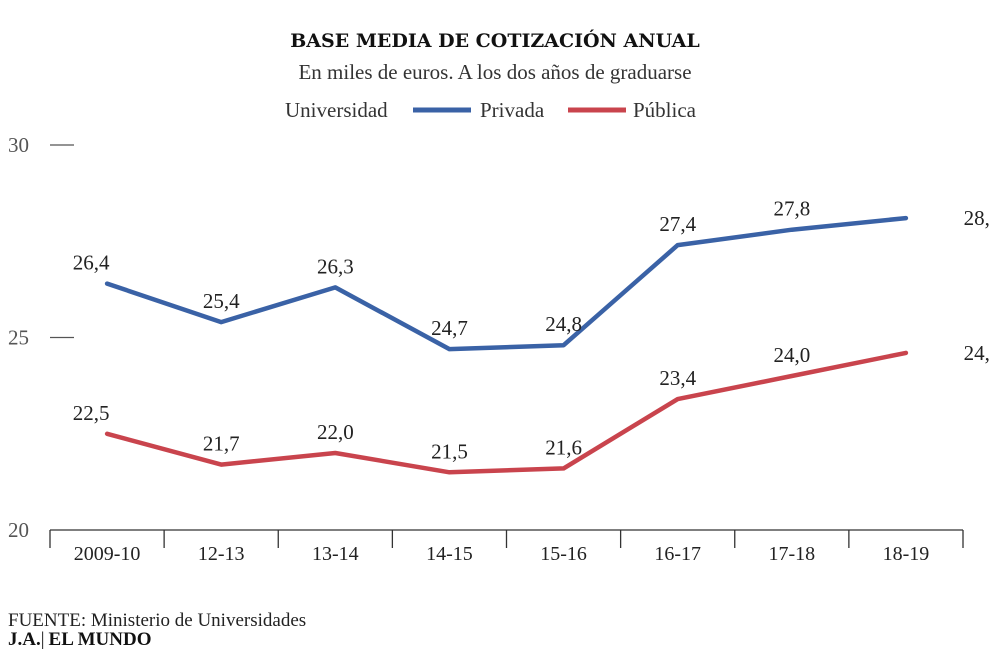  What do you see at coordinates (18, 530) in the screenshot?
I see `y-tick-label: 20` at bounding box center [18, 530].